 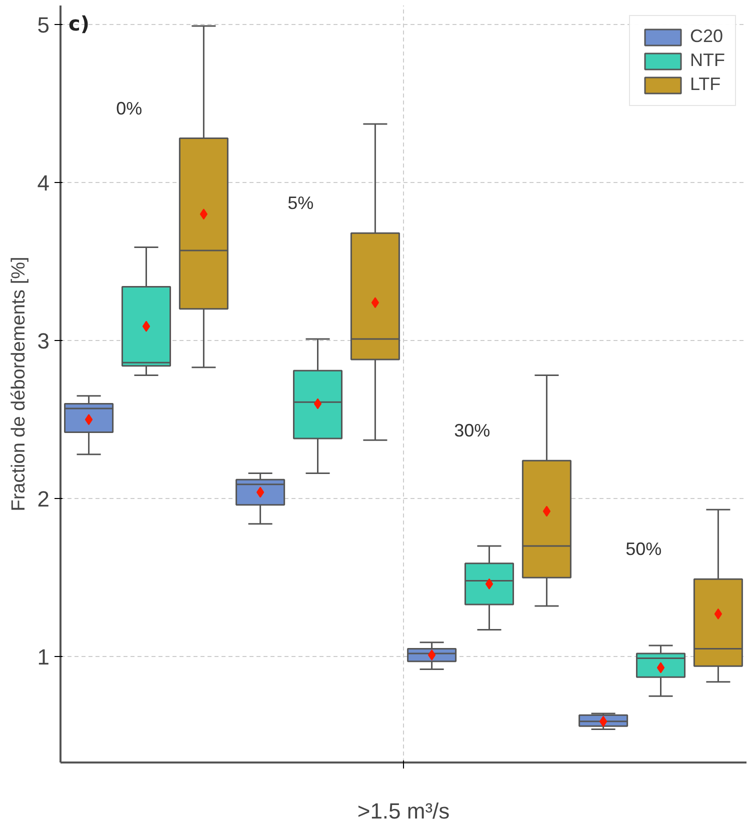 I want to click on annotation: 0%, so click(x=129, y=108).